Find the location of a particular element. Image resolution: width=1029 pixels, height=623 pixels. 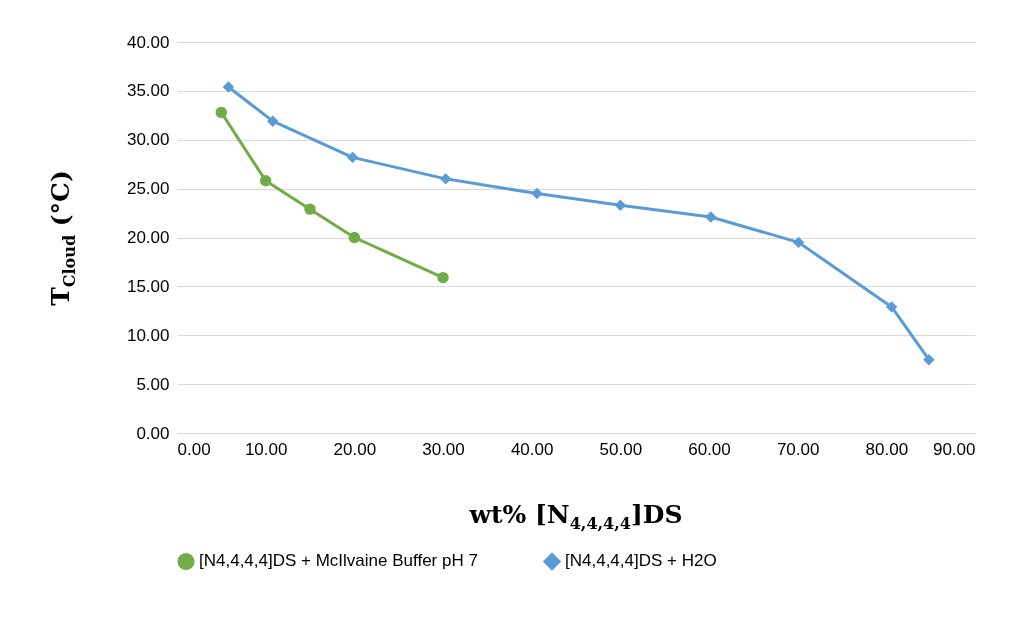

legend-label: [N4,4,4,4]DS + H2O is located at coordinates (641, 561).